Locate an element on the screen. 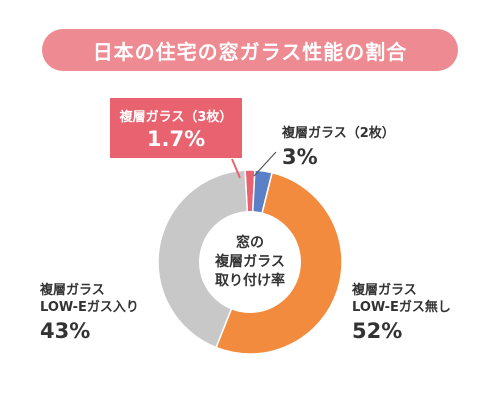 This screenshot has height=401, width=500. donut-hole is located at coordinates (250, 262).